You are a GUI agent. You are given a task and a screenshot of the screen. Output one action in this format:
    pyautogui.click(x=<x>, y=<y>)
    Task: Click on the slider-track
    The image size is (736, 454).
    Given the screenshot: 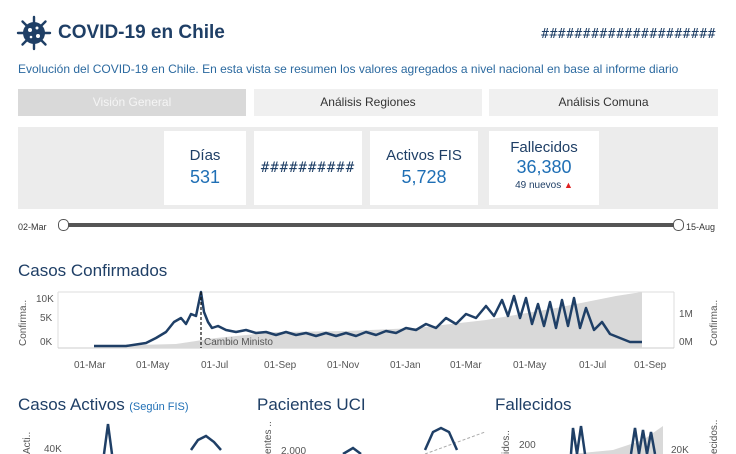 What is the action you would take?
    pyautogui.click(x=371, y=225)
    